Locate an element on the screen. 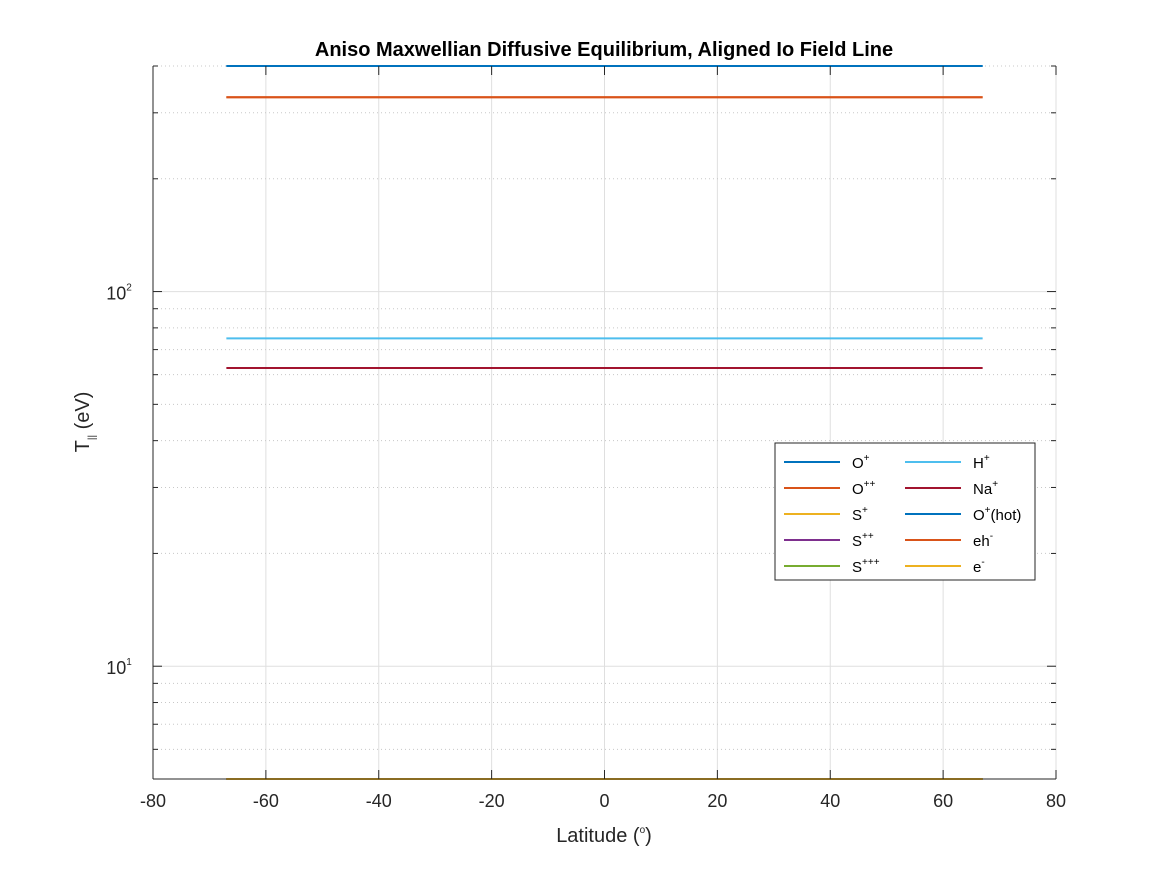 The width and height of the screenshot is (1167, 875). y-tick-label: 10² is located at coordinates (119, 293).